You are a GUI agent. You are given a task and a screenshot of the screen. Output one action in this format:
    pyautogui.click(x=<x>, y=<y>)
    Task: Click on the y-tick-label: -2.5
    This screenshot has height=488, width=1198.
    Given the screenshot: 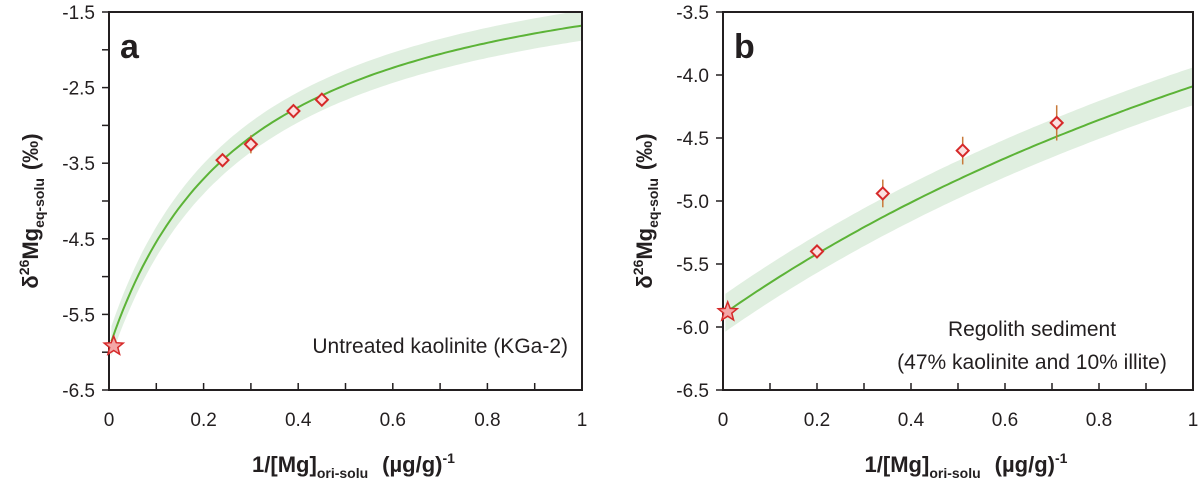 What is the action you would take?
    pyautogui.click(x=78, y=89)
    